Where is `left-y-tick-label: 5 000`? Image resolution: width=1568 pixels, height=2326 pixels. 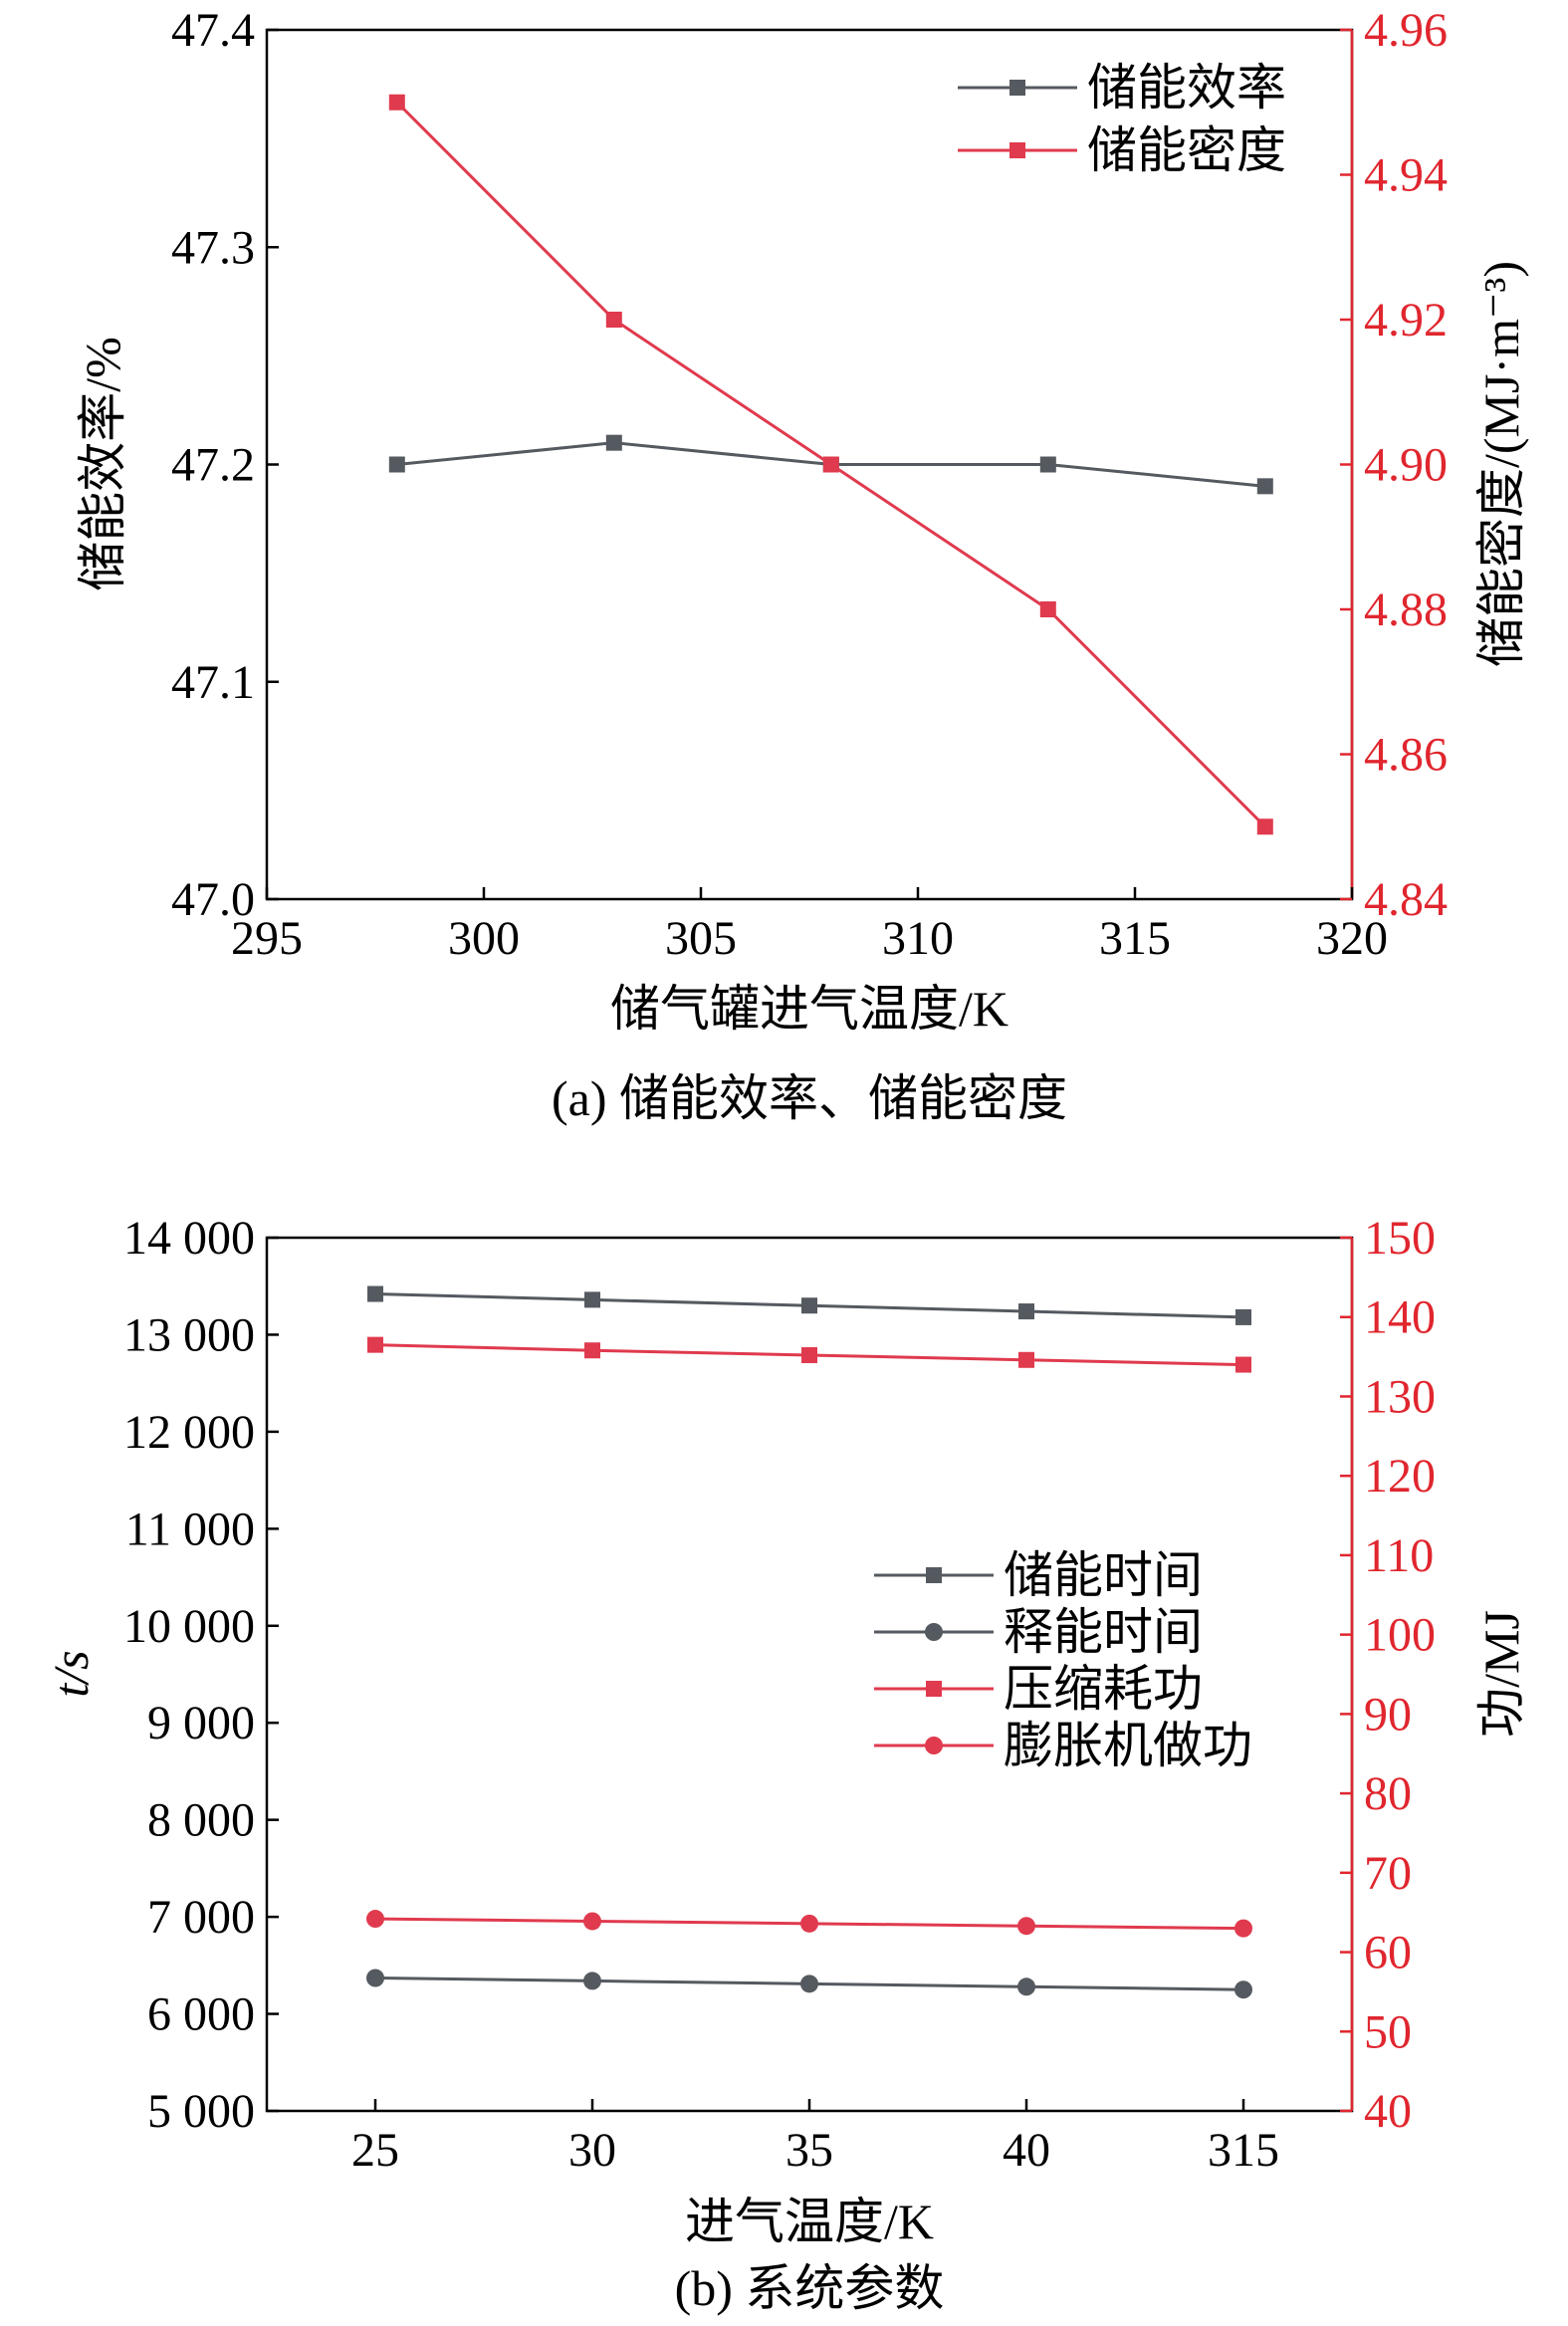 left-y-tick-label: 5 000 is located at coordinates (201, 2111).